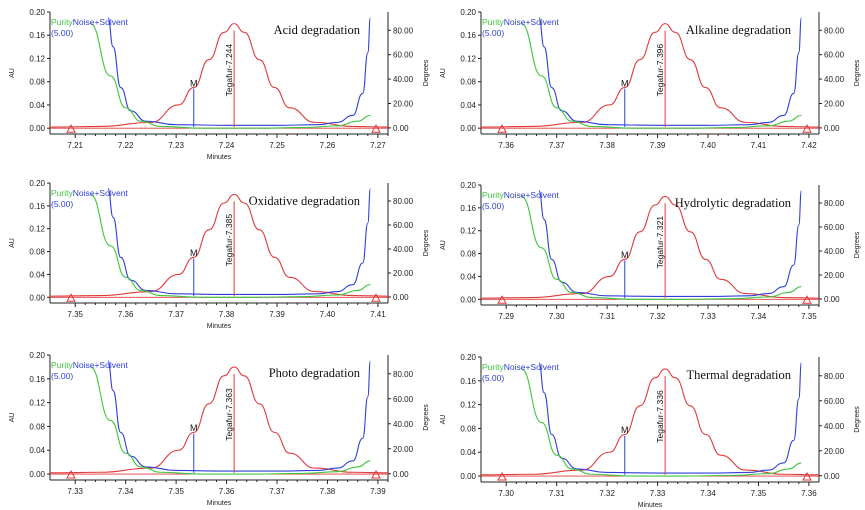  What do you see at coordinates (660, 70) in the screenshot?
I see `peak-label: Tegafur-7.396` at bounding box center [660, 70].